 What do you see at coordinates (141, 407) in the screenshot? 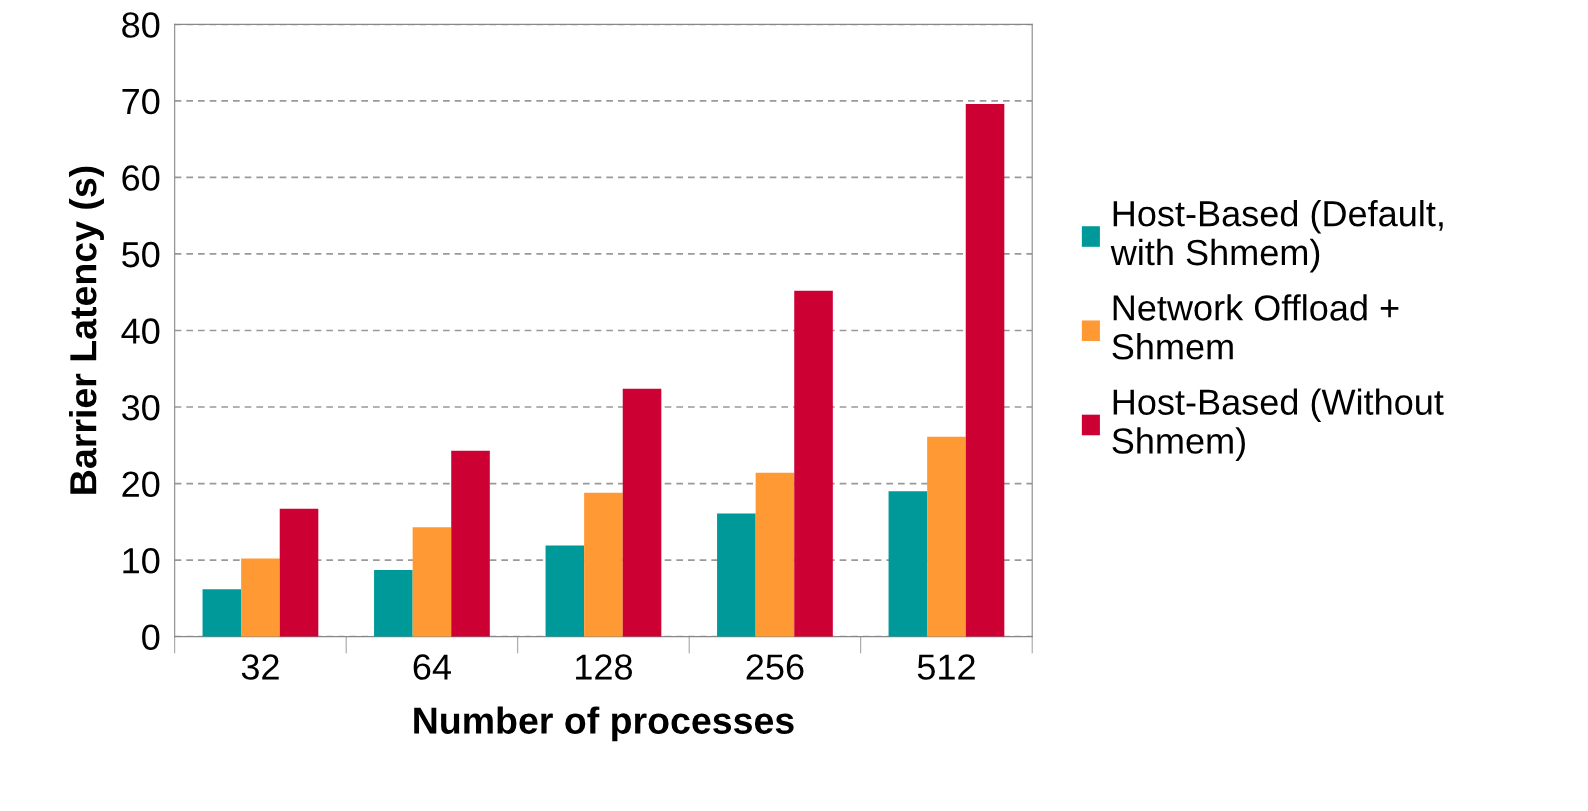
I see `y-tick-label: 30` at bounding box center [141, 407].